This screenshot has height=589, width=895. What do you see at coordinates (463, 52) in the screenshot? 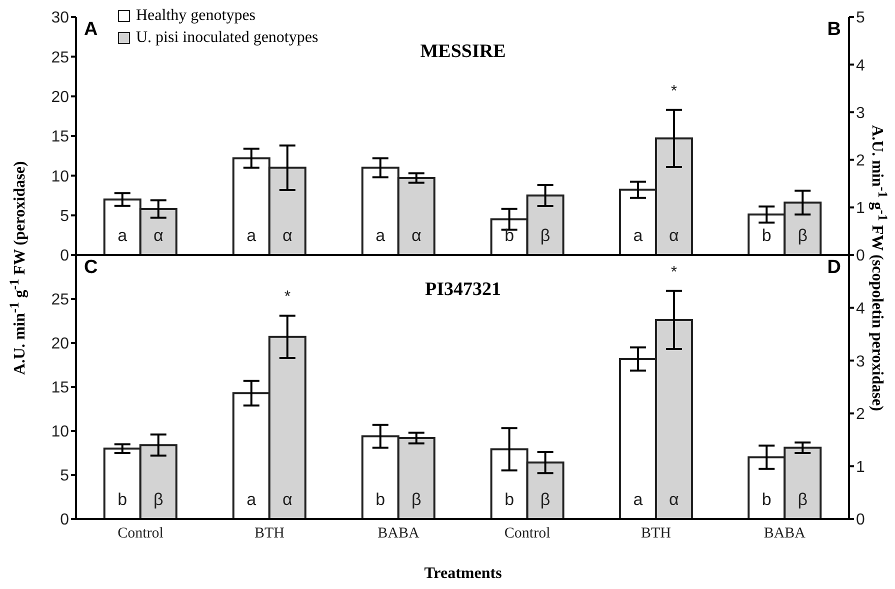
I see `text: MESSIRE` at bounding box center [463, 52].